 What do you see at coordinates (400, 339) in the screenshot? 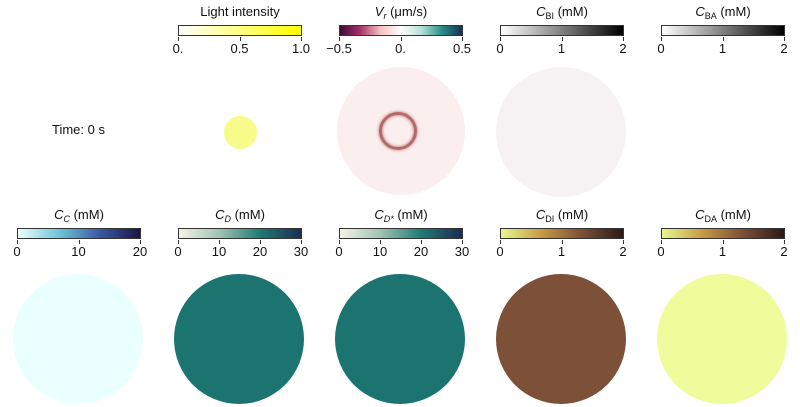
I see `cdstar-field-disc` at bounding box center [400, 339].